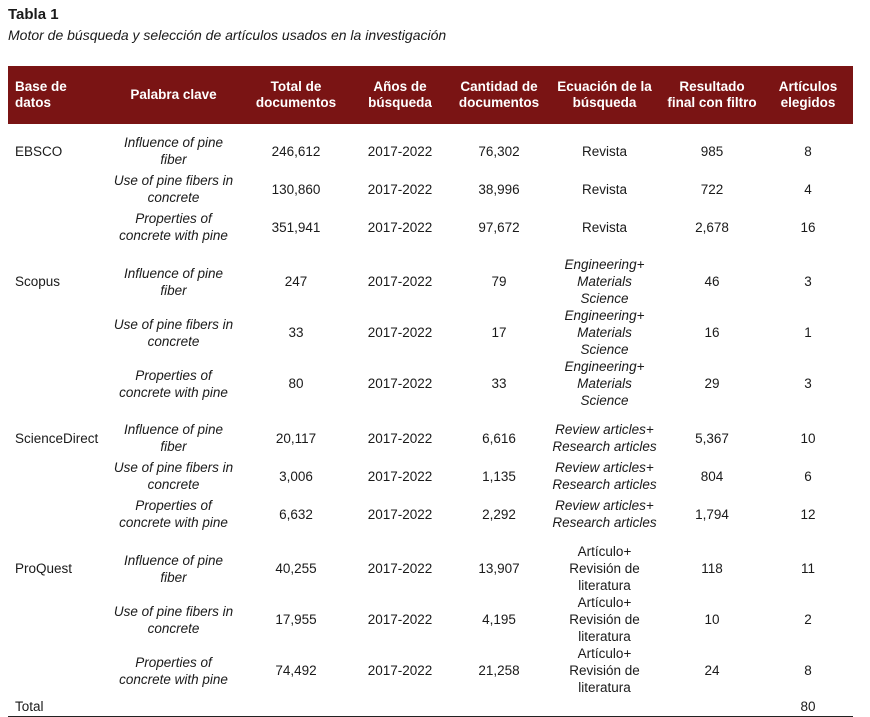 The height and width of the screenshot is (717, 870). I want to click on header-result: Resultado final con filtro, so click(712, 94).